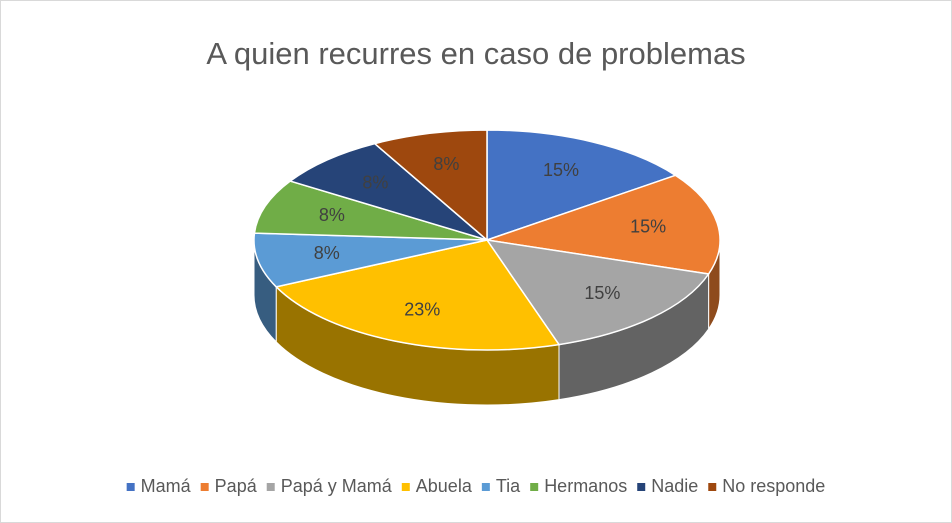 This screenshot has width=952, height=523. What do you see at coordinates (422, 309) in the screenshot?
I see `data-label: 23%` at bounding box center [422, 309].